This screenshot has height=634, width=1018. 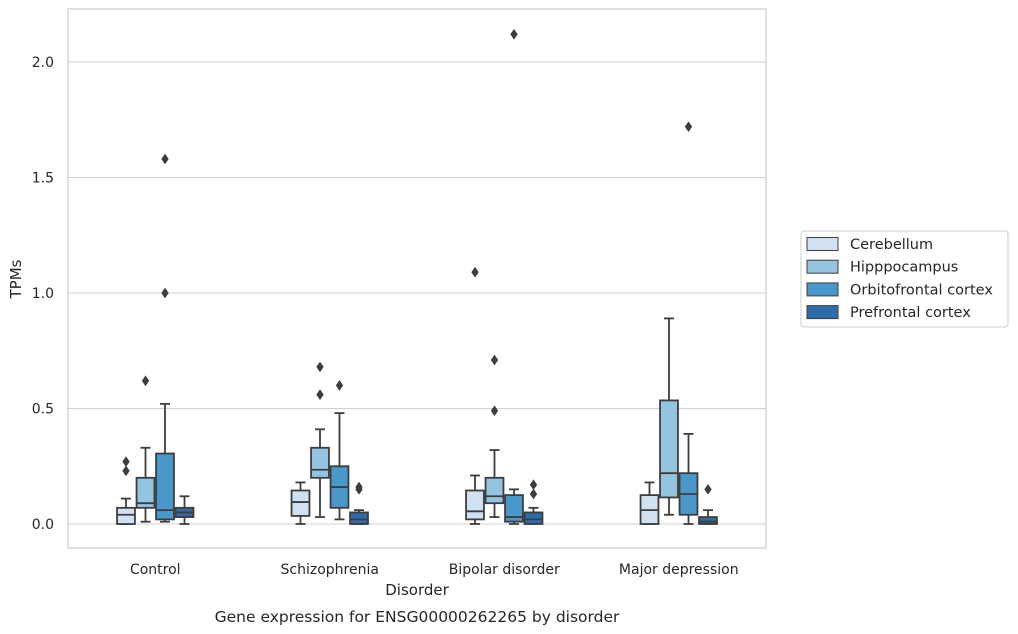 What do you see at coordinates (417, 590) in the screenshot?
I see `x-axis-label: Disorder` at bounding box center [417, 590].